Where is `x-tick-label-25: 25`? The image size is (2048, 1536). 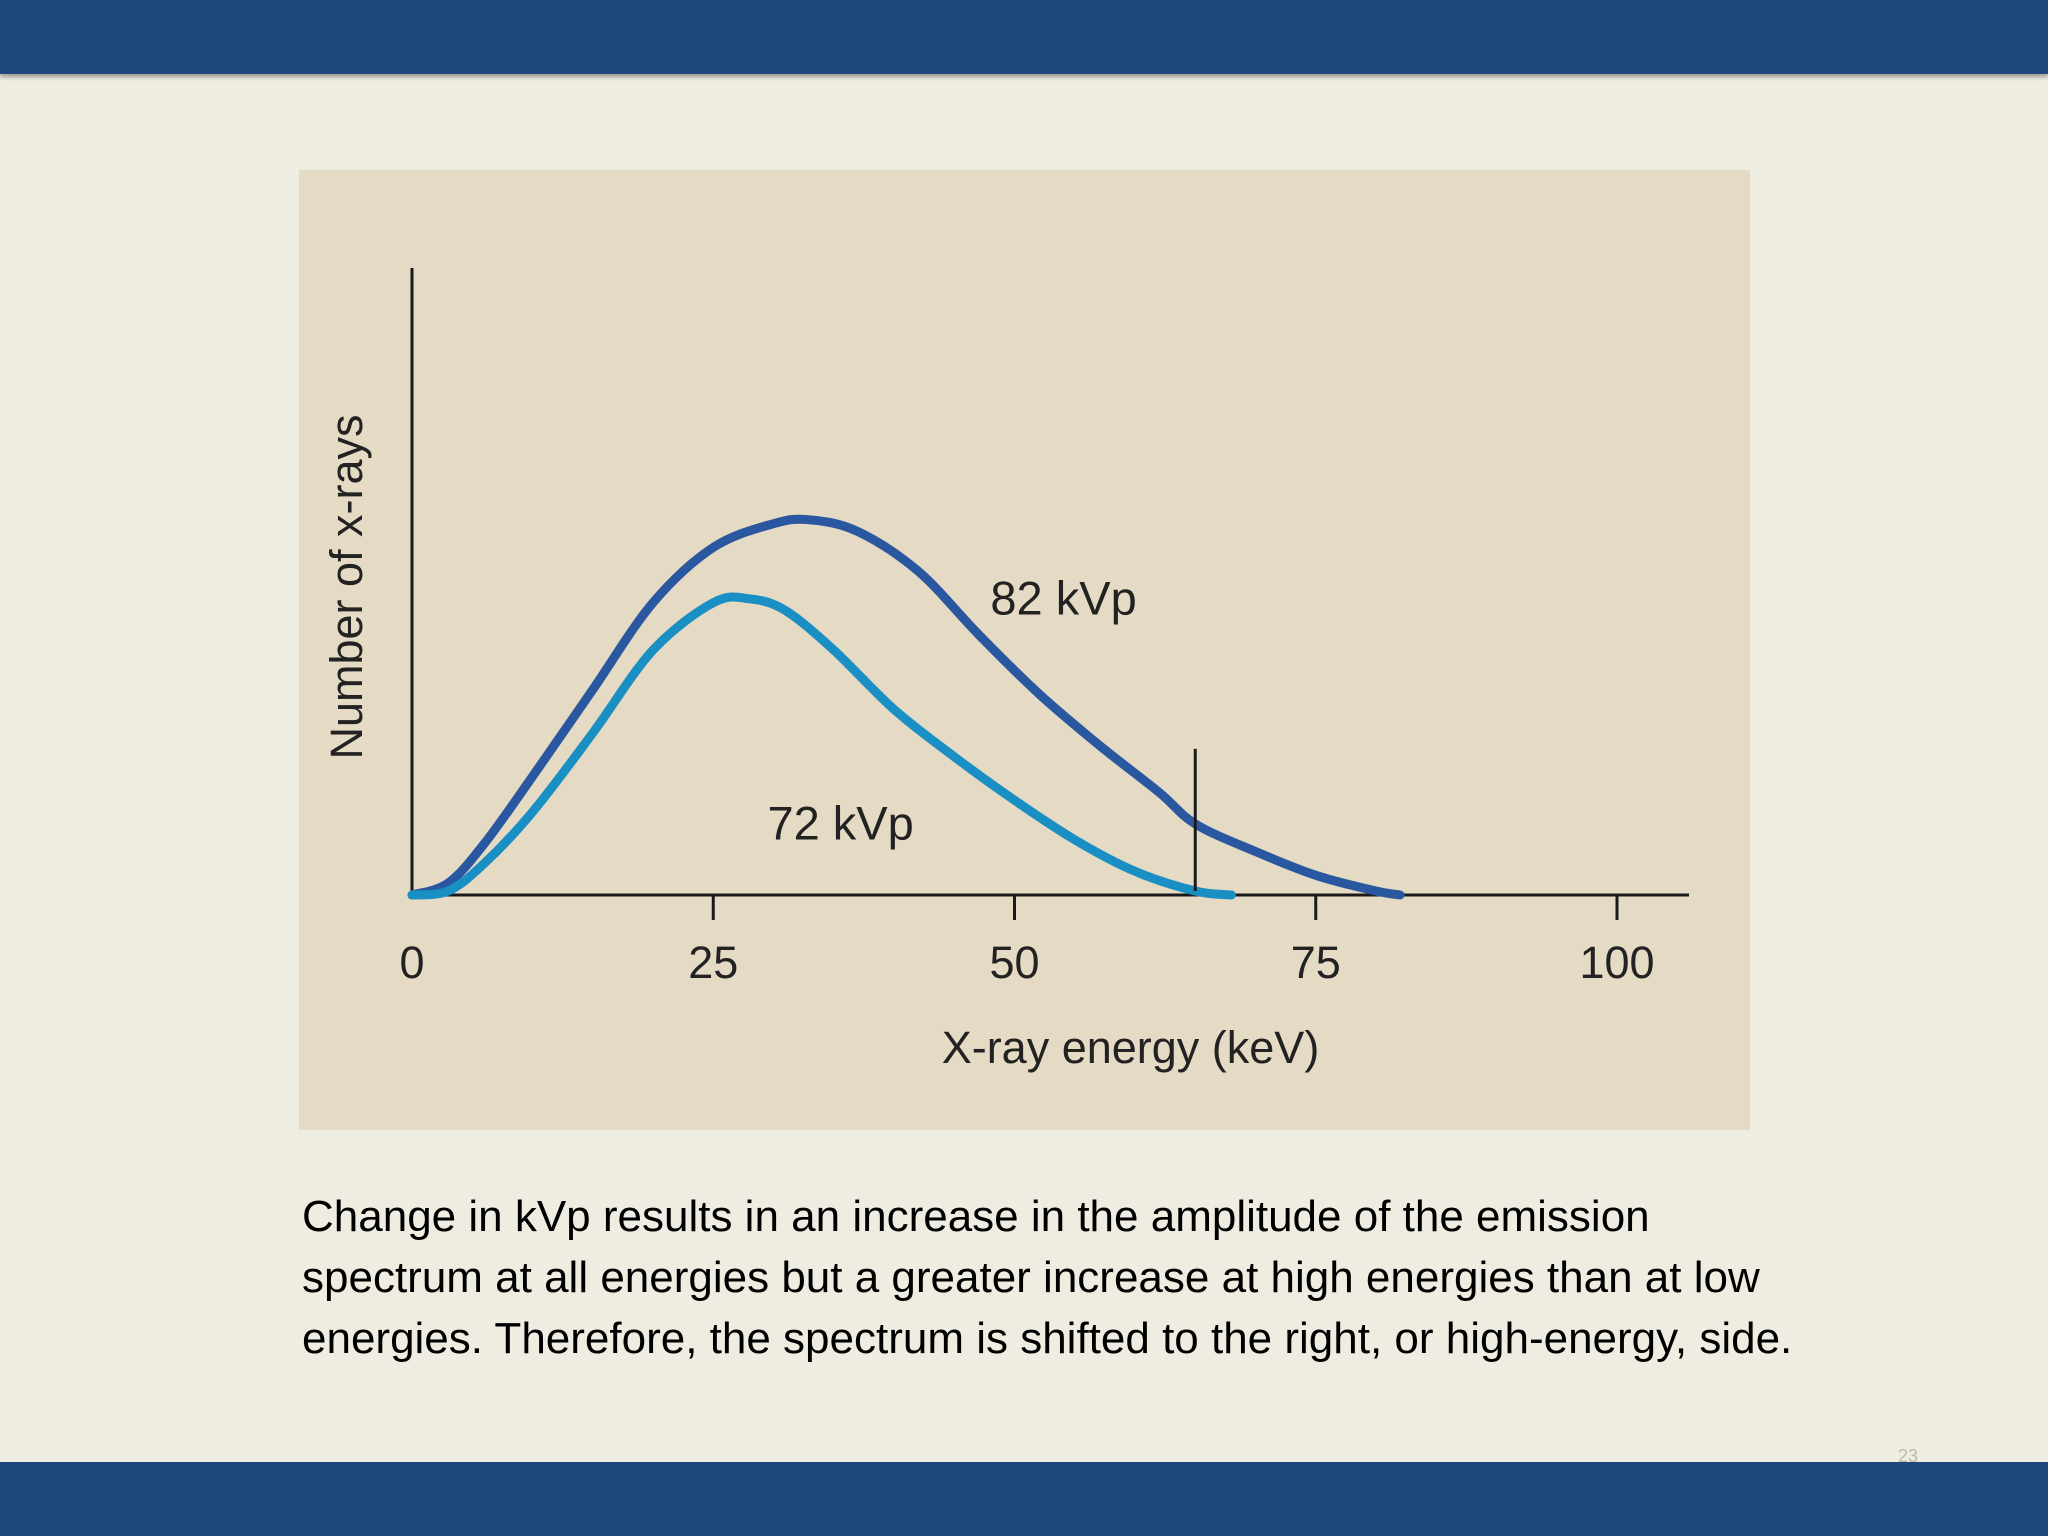 x-tick-label-25: 25 is located at coordinates (713, 962).